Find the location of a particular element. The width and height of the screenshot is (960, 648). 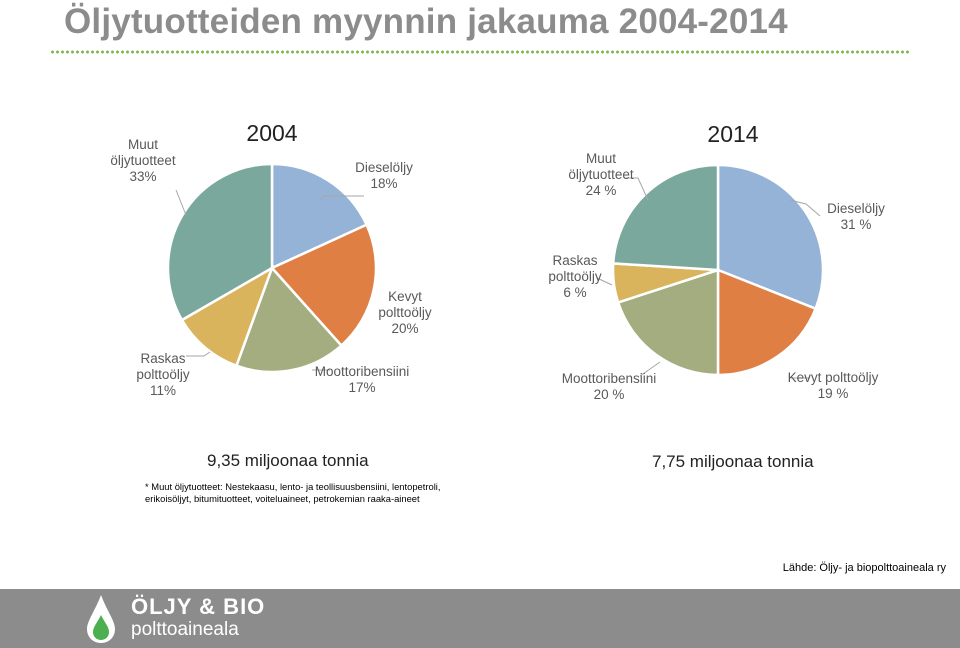

slice-label: Kevyt polttoöljy 19 % is located at coordinates (833, 385).